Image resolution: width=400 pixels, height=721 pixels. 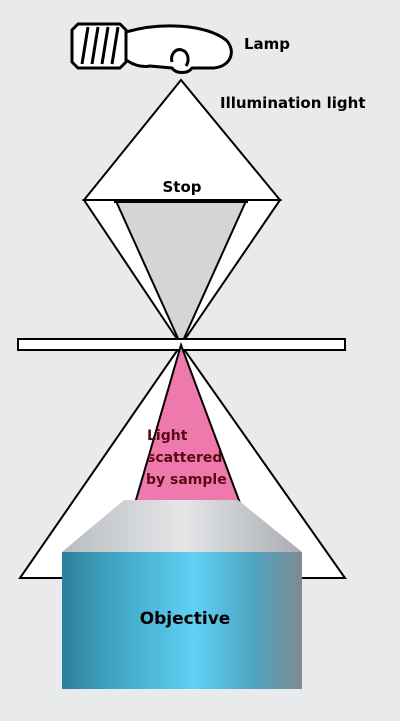 What do you see at coordinates (185, 619) in the screenshot?
I see `objective-label: Objective` at bounding box center [185, 619].